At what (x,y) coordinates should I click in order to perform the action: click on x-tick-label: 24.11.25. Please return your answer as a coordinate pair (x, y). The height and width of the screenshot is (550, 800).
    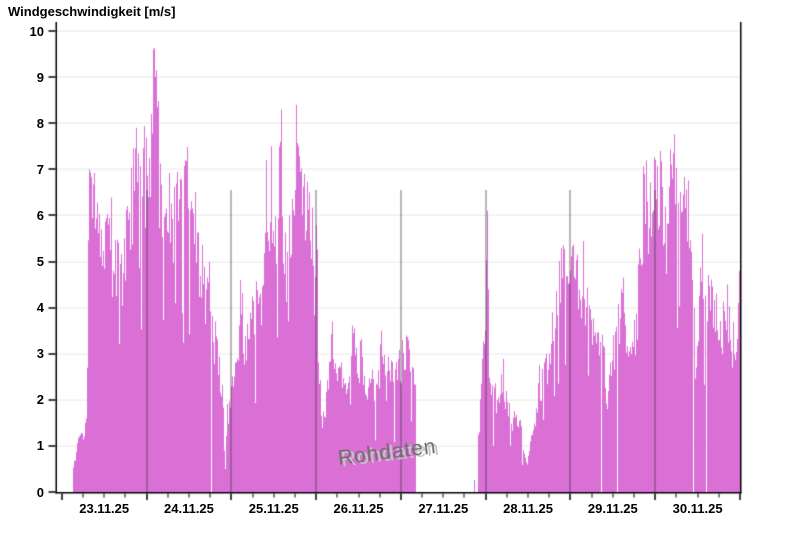
    Looking at the image, I should click on (189, 508).